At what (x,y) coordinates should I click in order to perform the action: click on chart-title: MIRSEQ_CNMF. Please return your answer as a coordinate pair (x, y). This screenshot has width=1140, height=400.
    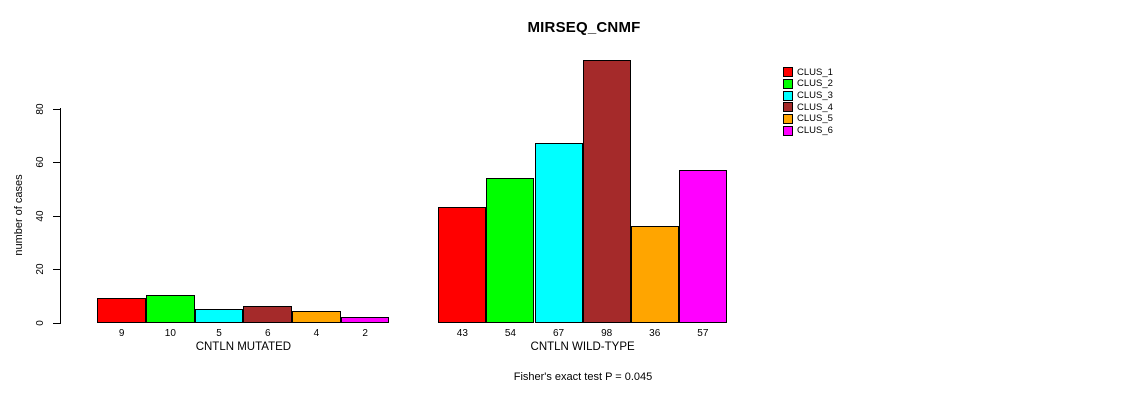
    Looking at the image, I should click on (584, 27).